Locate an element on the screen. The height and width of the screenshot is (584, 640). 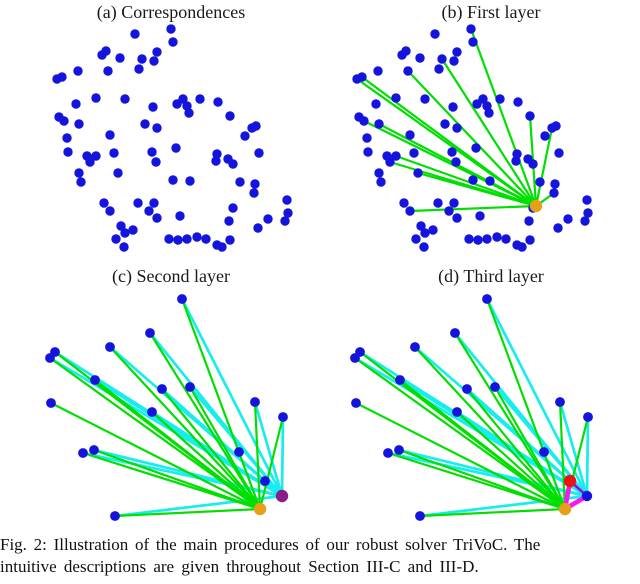
sampled-vertex-purple is located at coordinates (282, 496).